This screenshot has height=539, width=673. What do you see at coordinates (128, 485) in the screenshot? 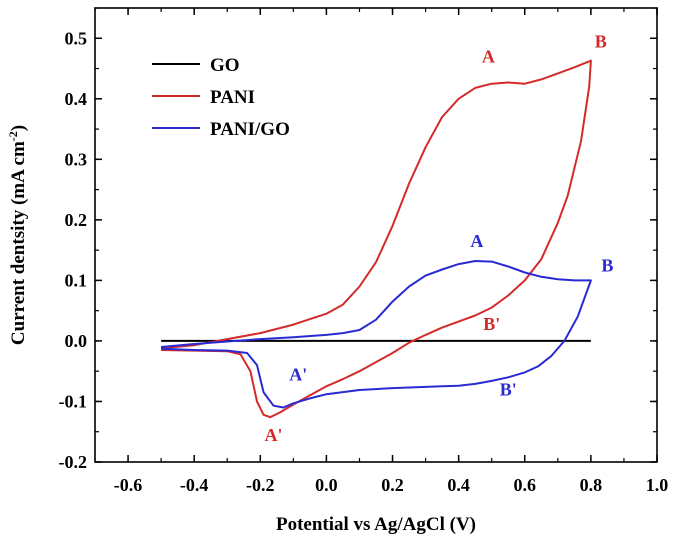
I see `x-tick-label: -0.6` at bounding box center [128, 485].